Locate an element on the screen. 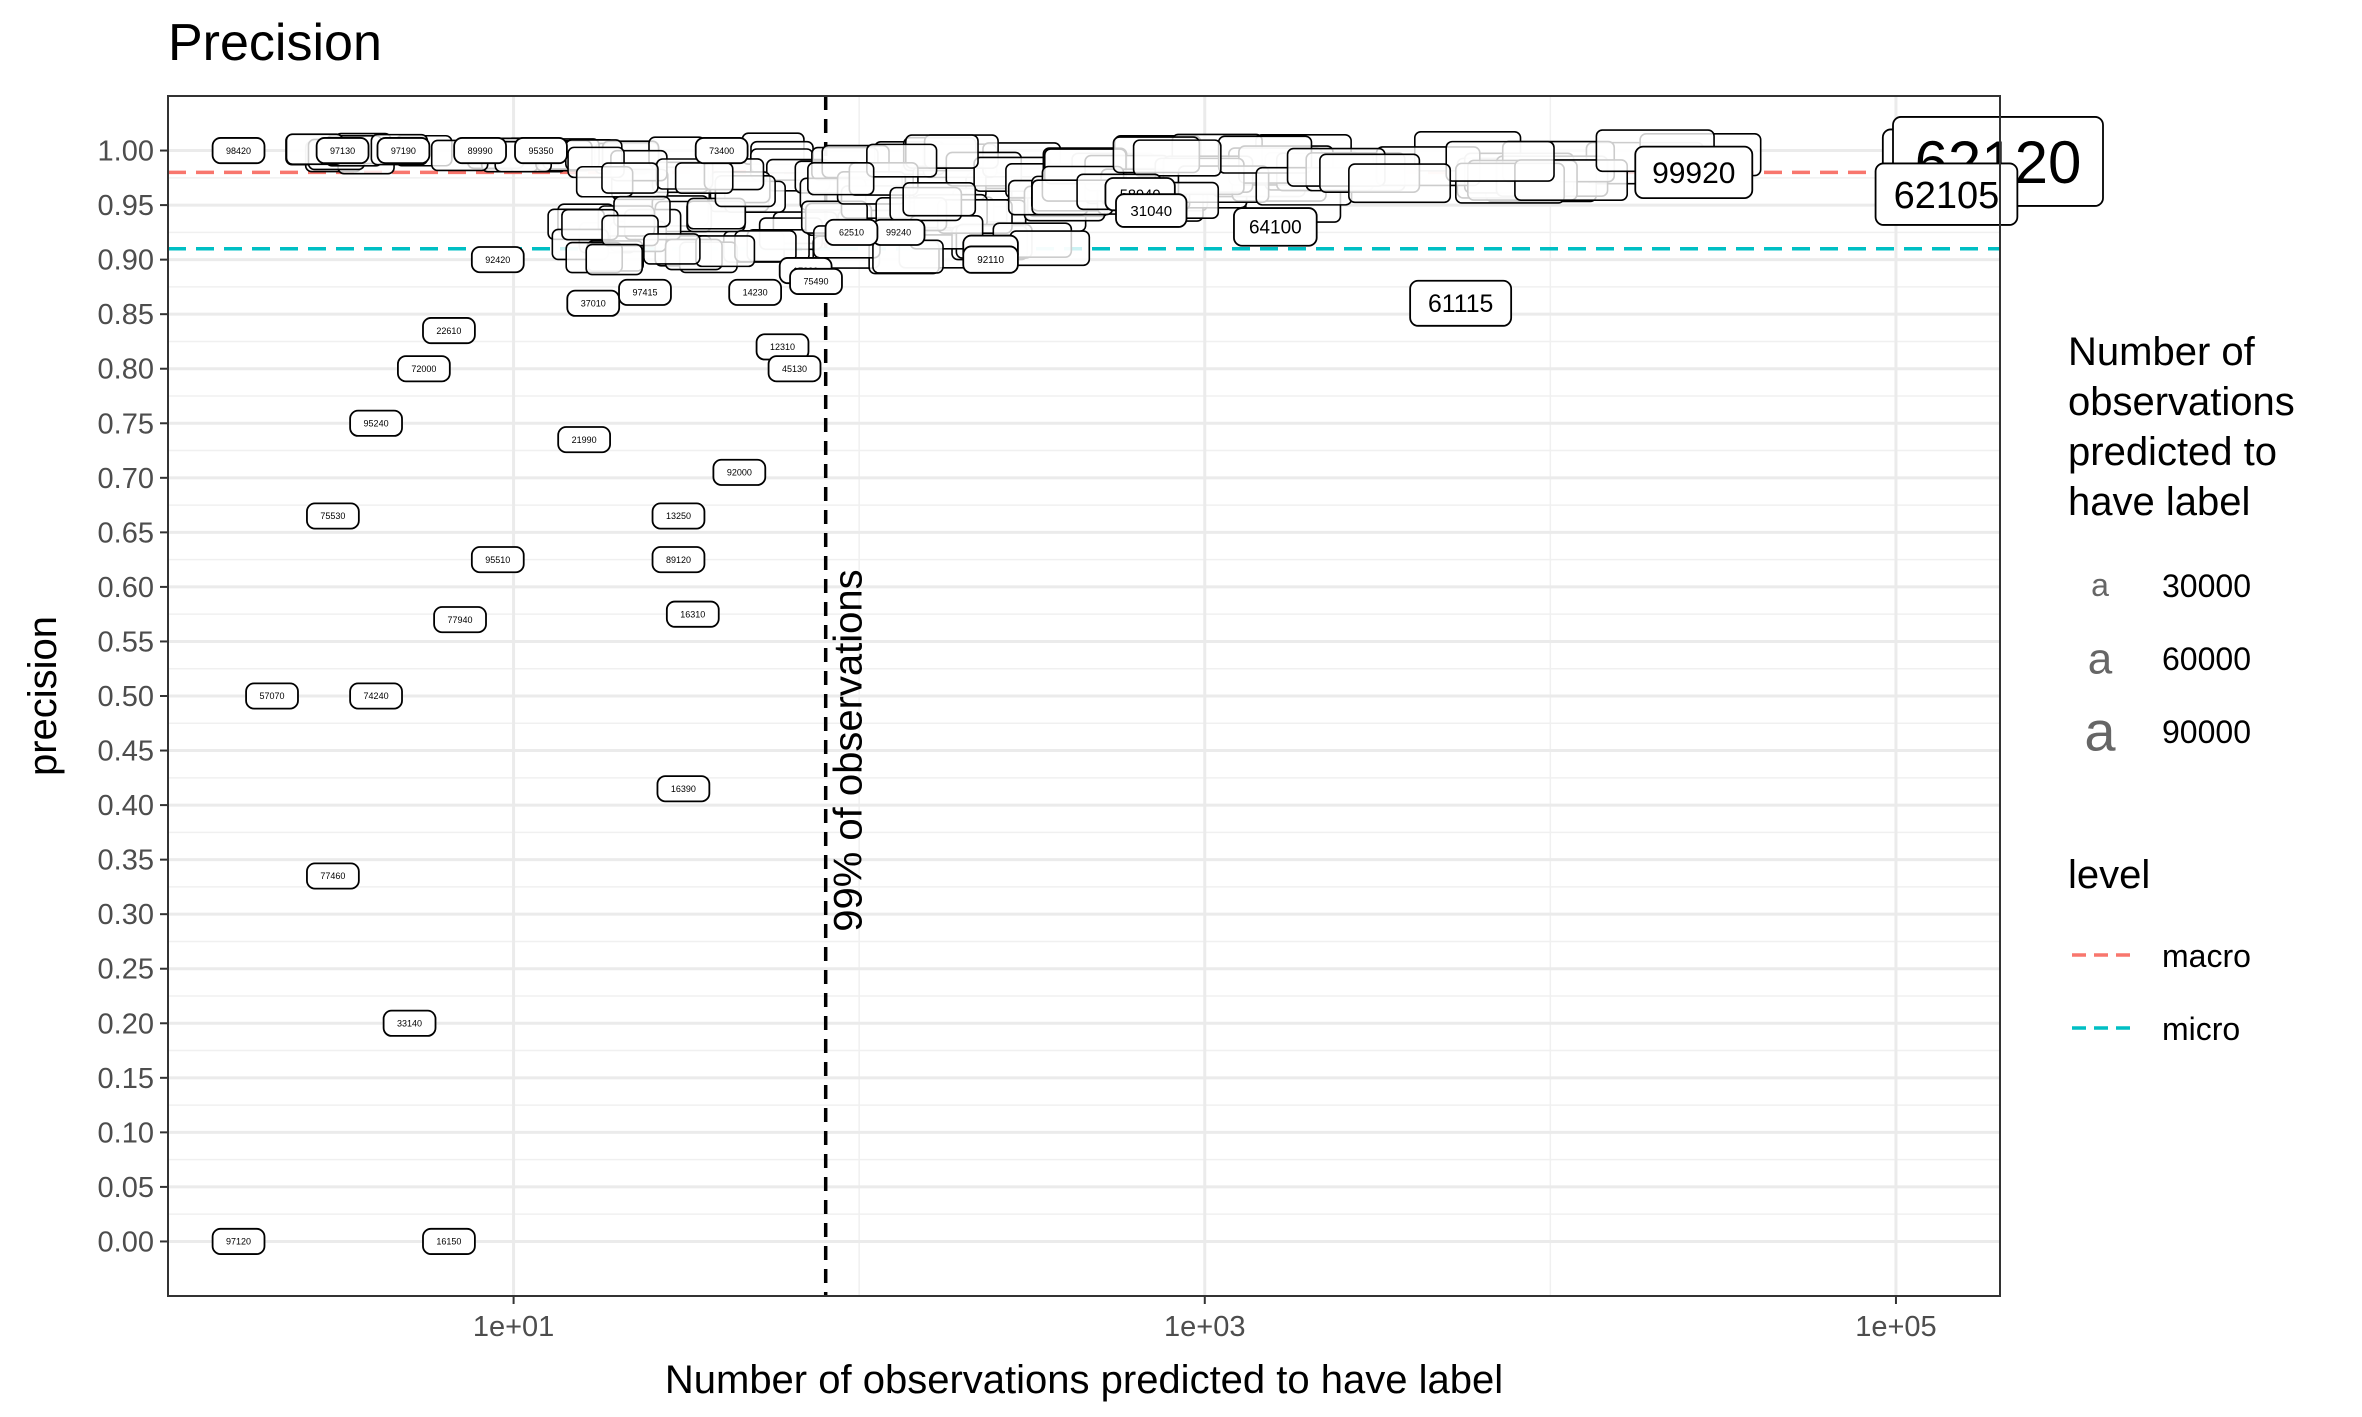  point-label-text: 62105 is located at coordinates (1947, 196).